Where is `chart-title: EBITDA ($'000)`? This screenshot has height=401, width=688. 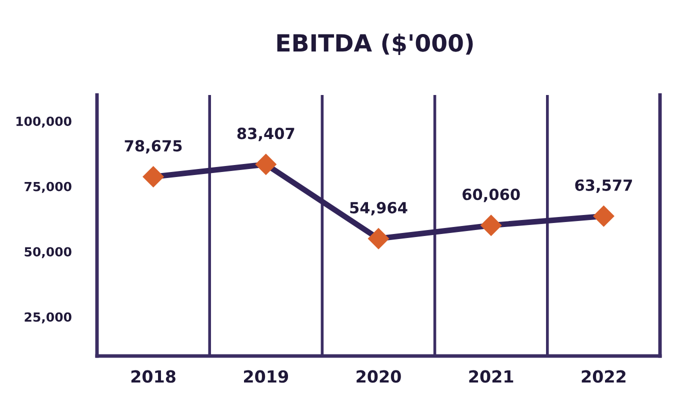
chart-title: EBITDA ($'000) is located at coordinates (375, 44).